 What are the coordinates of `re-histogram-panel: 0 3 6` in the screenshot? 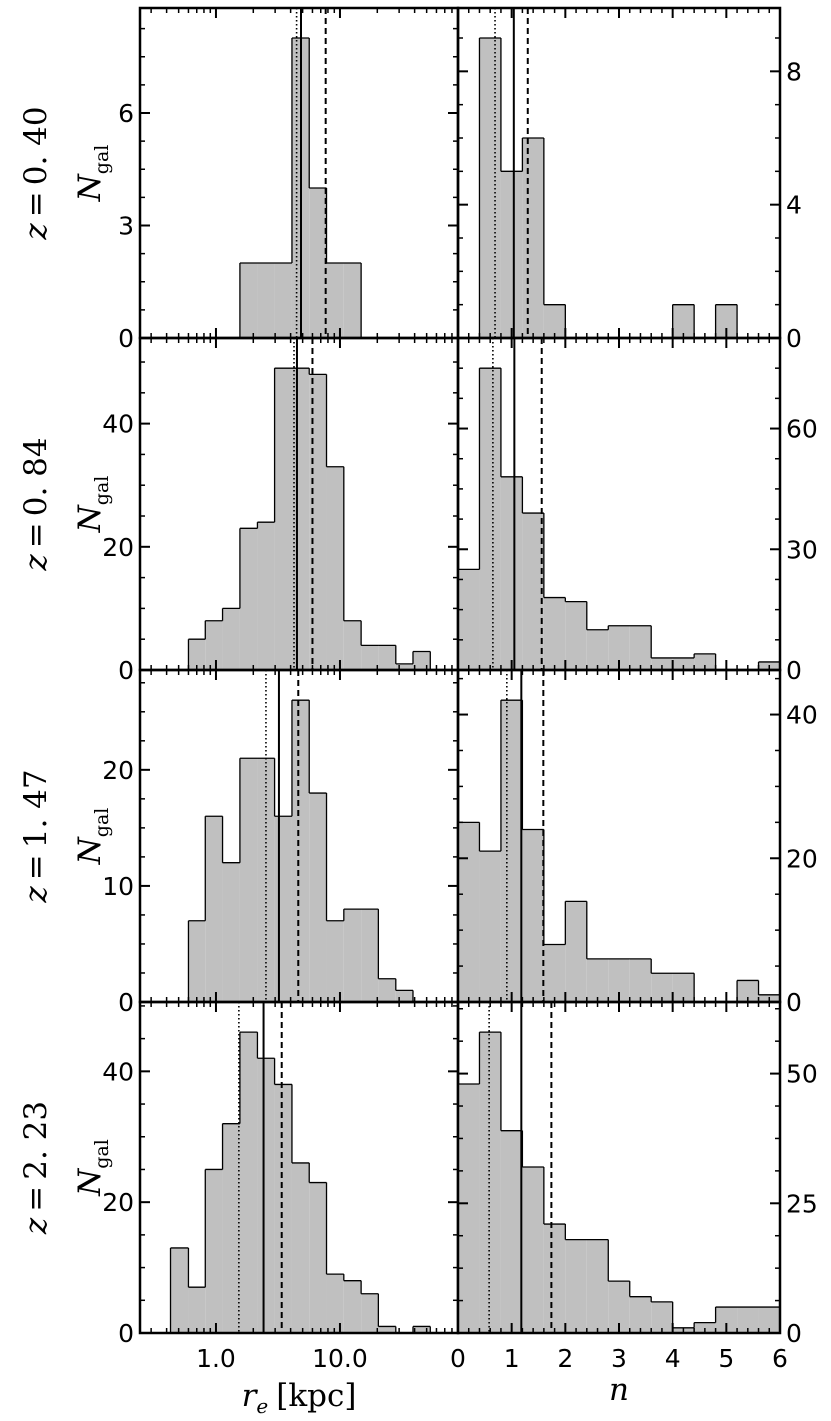 It's located at (289, 179).